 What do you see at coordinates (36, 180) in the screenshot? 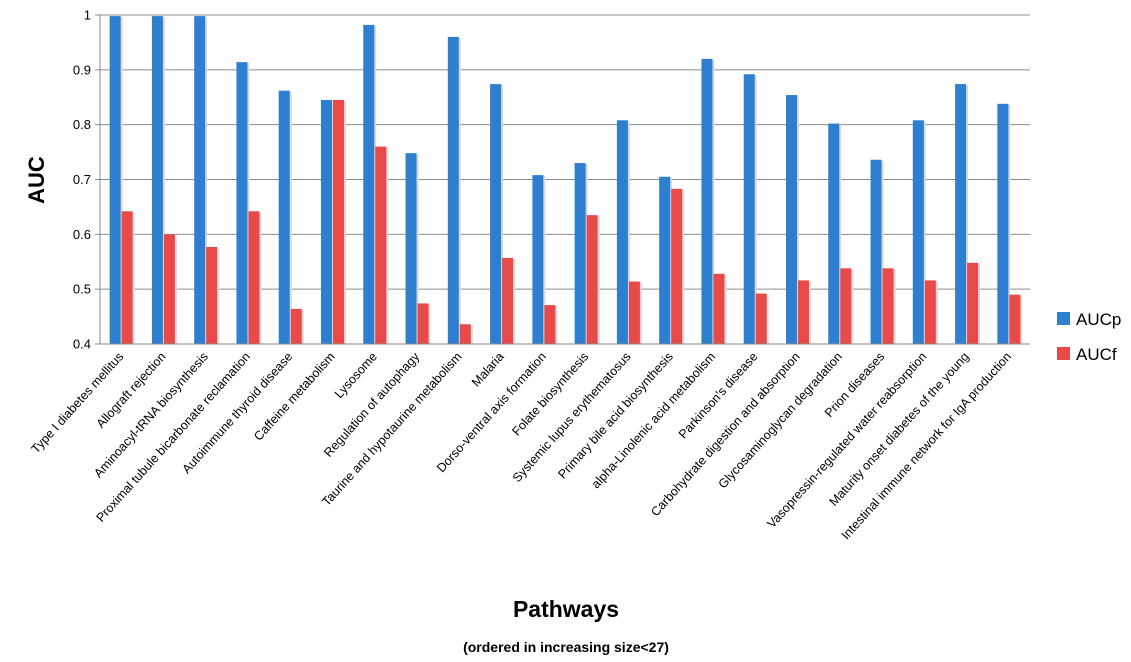
I see `y-axis-title: AUC` at bounding box center [36, 180].